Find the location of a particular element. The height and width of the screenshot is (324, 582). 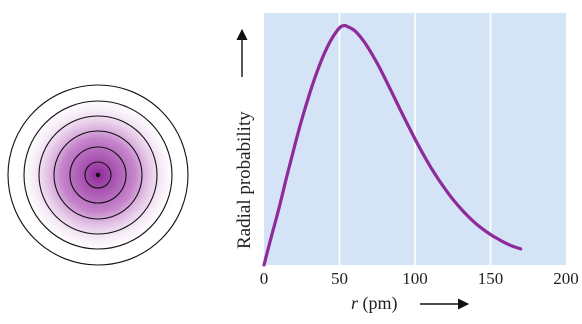

x-tick-label-200: 200 is located at coordinates (566, 278).